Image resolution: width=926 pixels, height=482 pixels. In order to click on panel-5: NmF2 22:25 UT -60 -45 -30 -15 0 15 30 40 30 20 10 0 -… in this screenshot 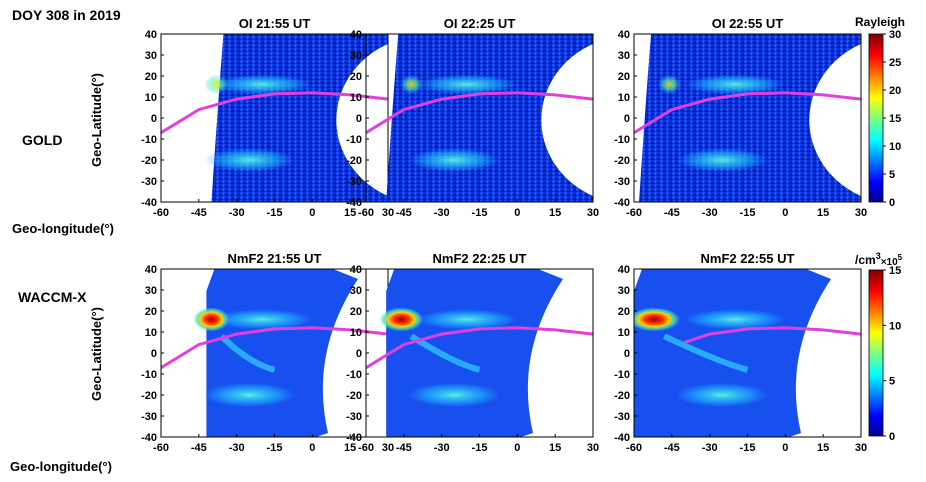, I will do `click(472, 352)`.